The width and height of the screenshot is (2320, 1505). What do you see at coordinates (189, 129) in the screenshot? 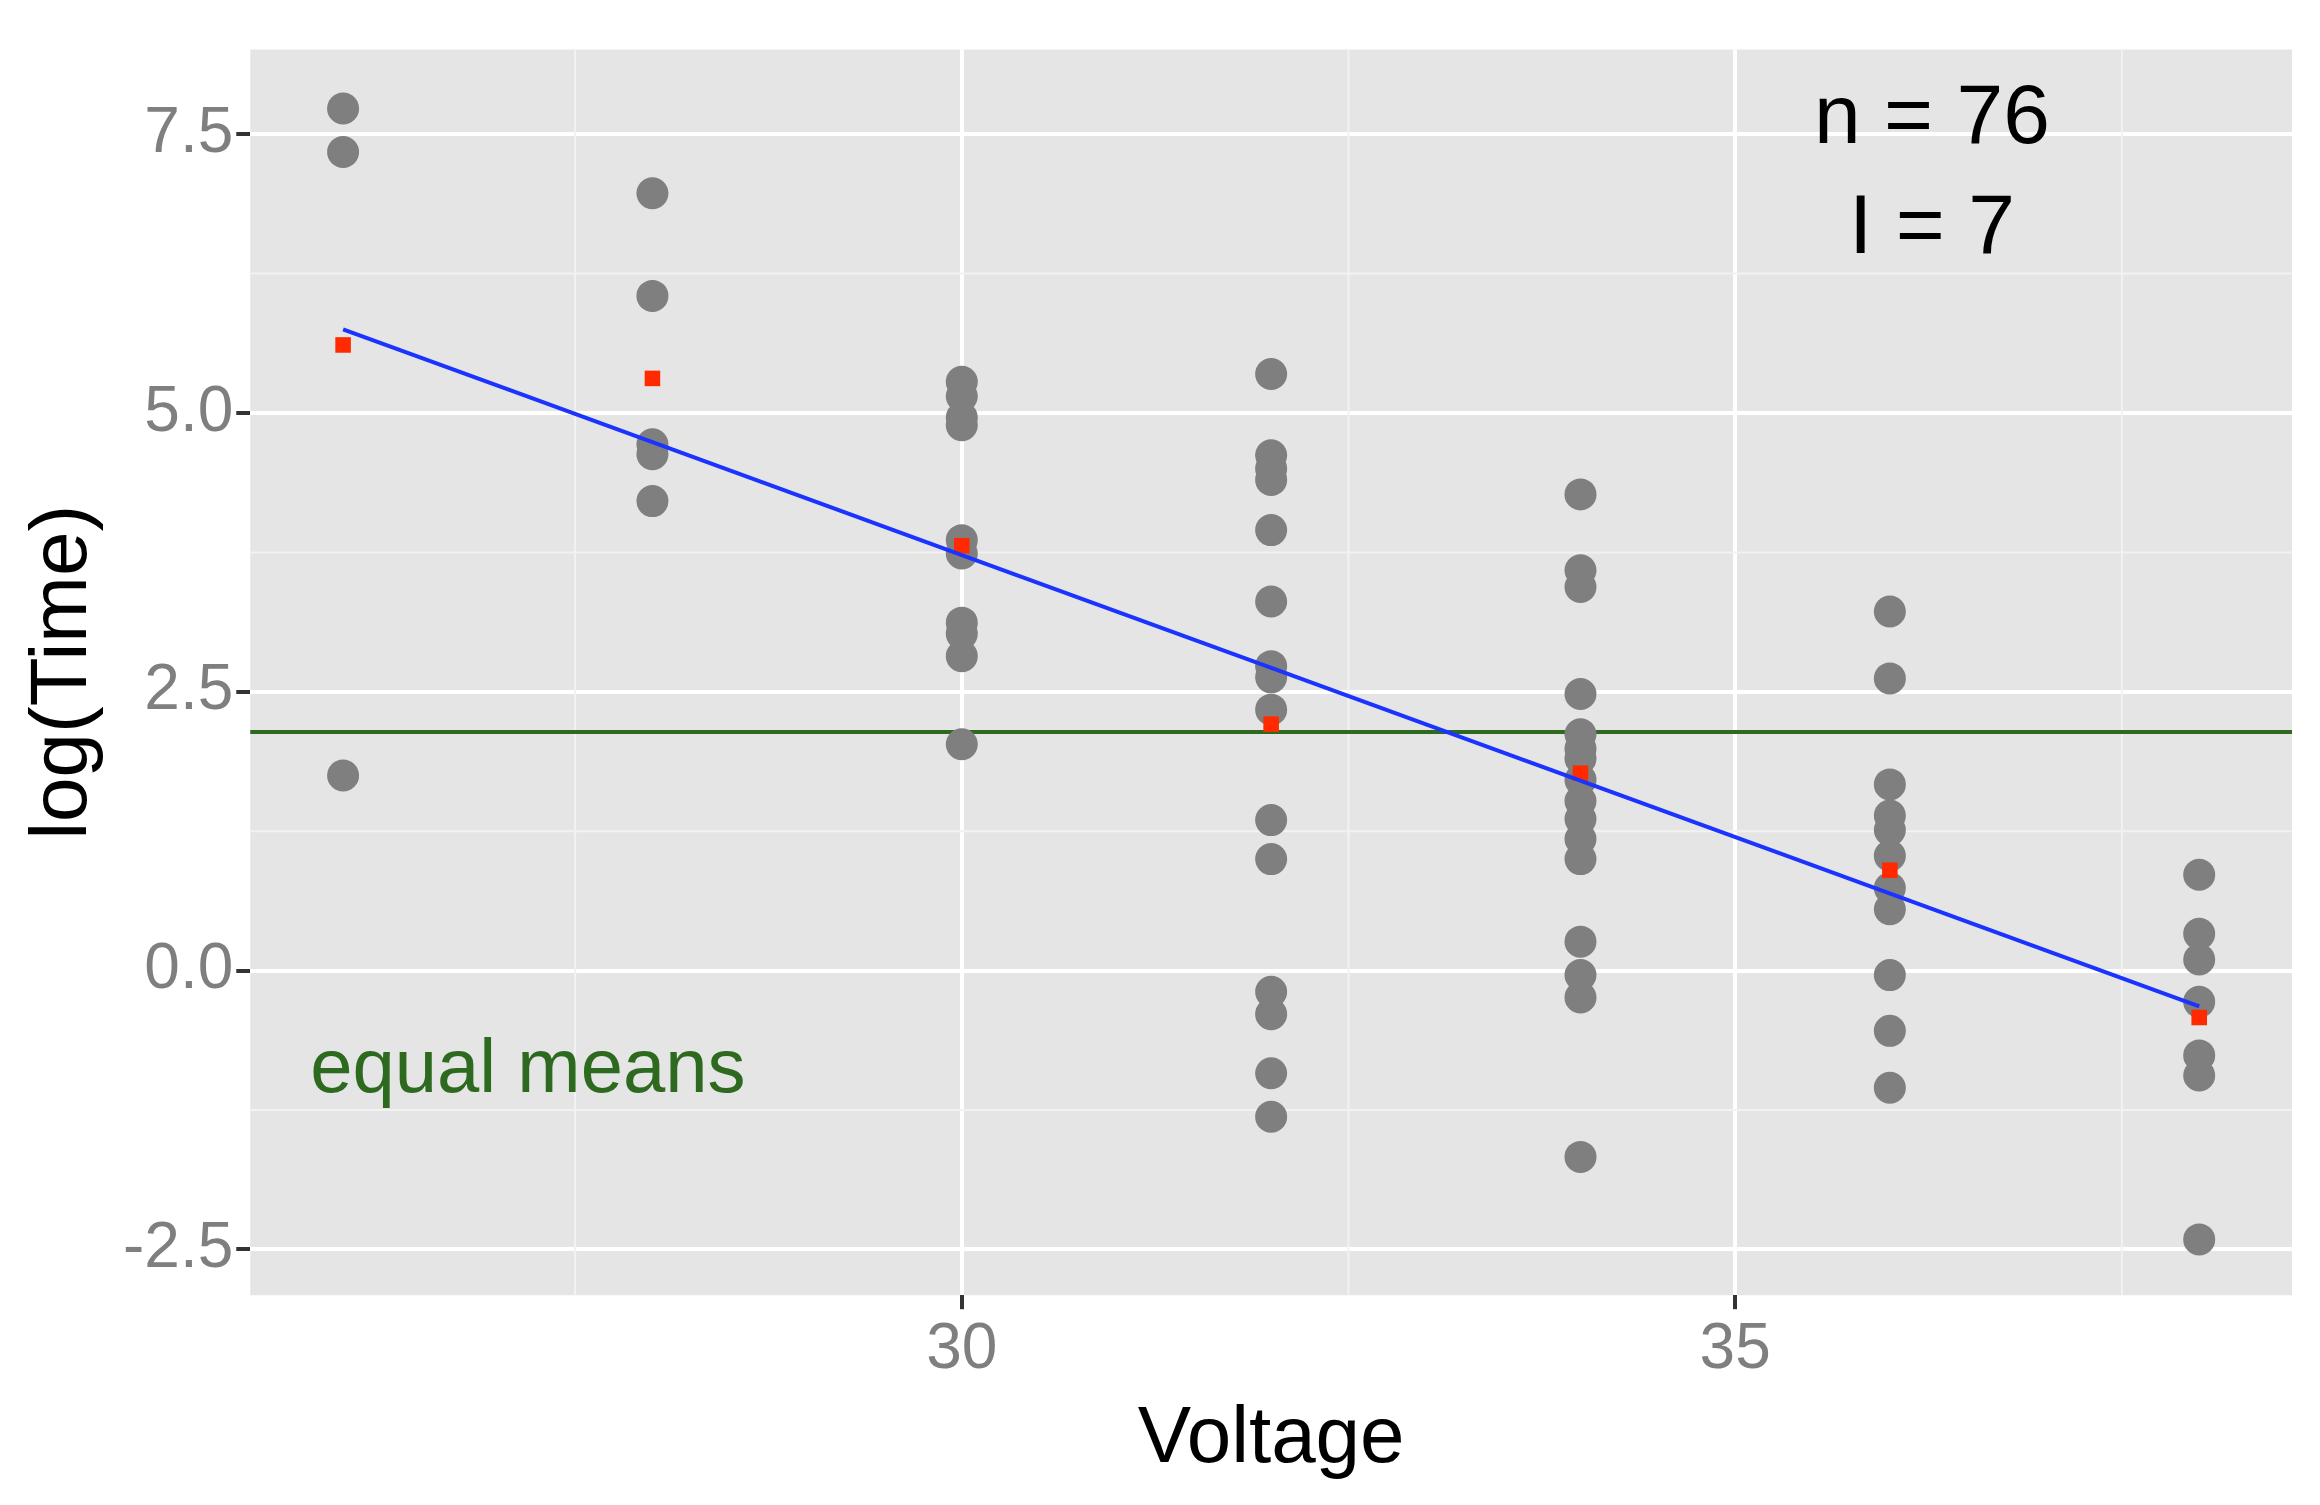
I see `y-tick-label: 7.5` at bounding box center [189, 129].